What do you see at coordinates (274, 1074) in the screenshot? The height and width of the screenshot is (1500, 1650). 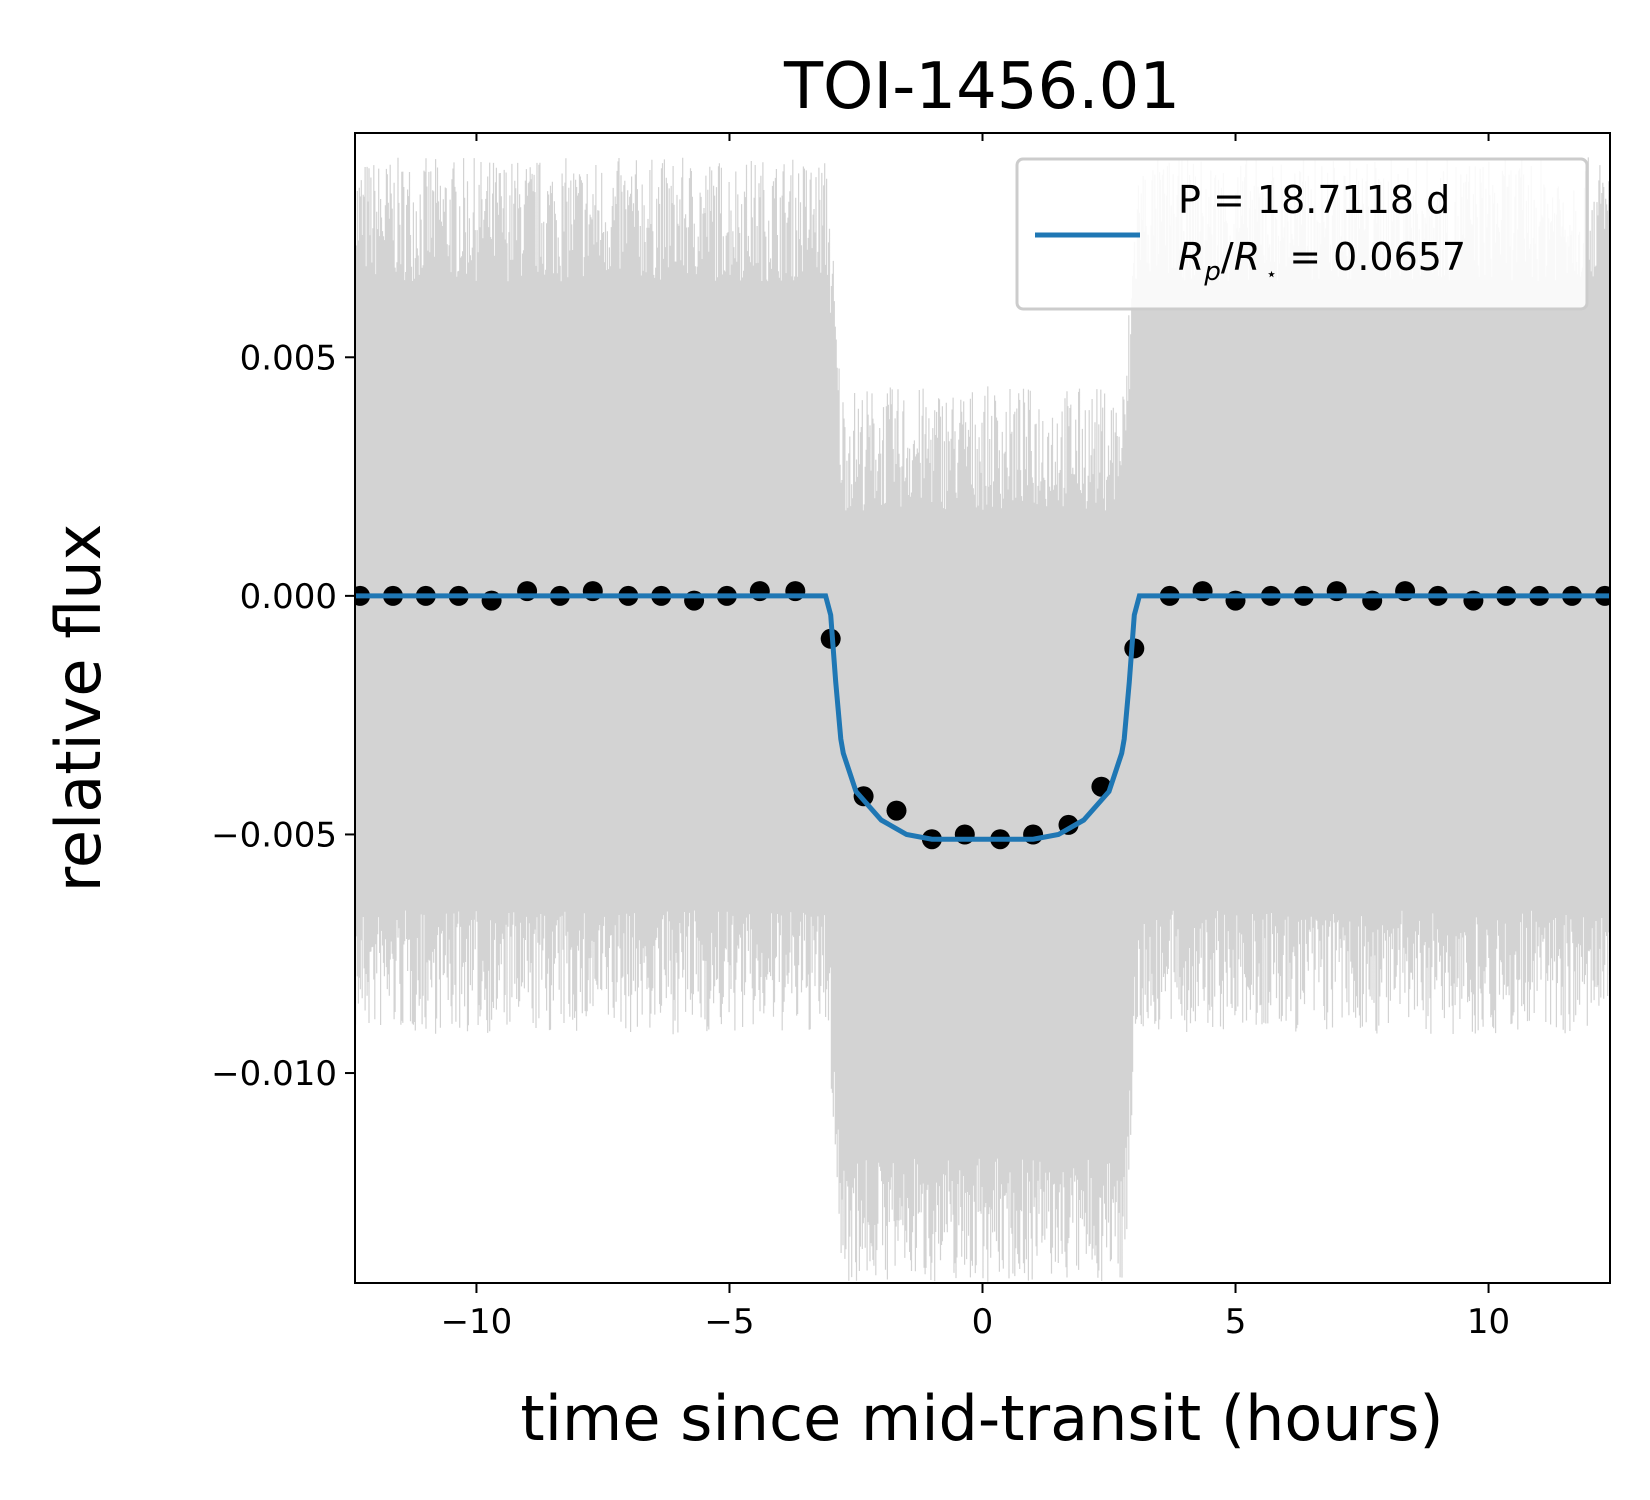 I see `y-tick-label: −0.010` at bounding box center [274, 1074].